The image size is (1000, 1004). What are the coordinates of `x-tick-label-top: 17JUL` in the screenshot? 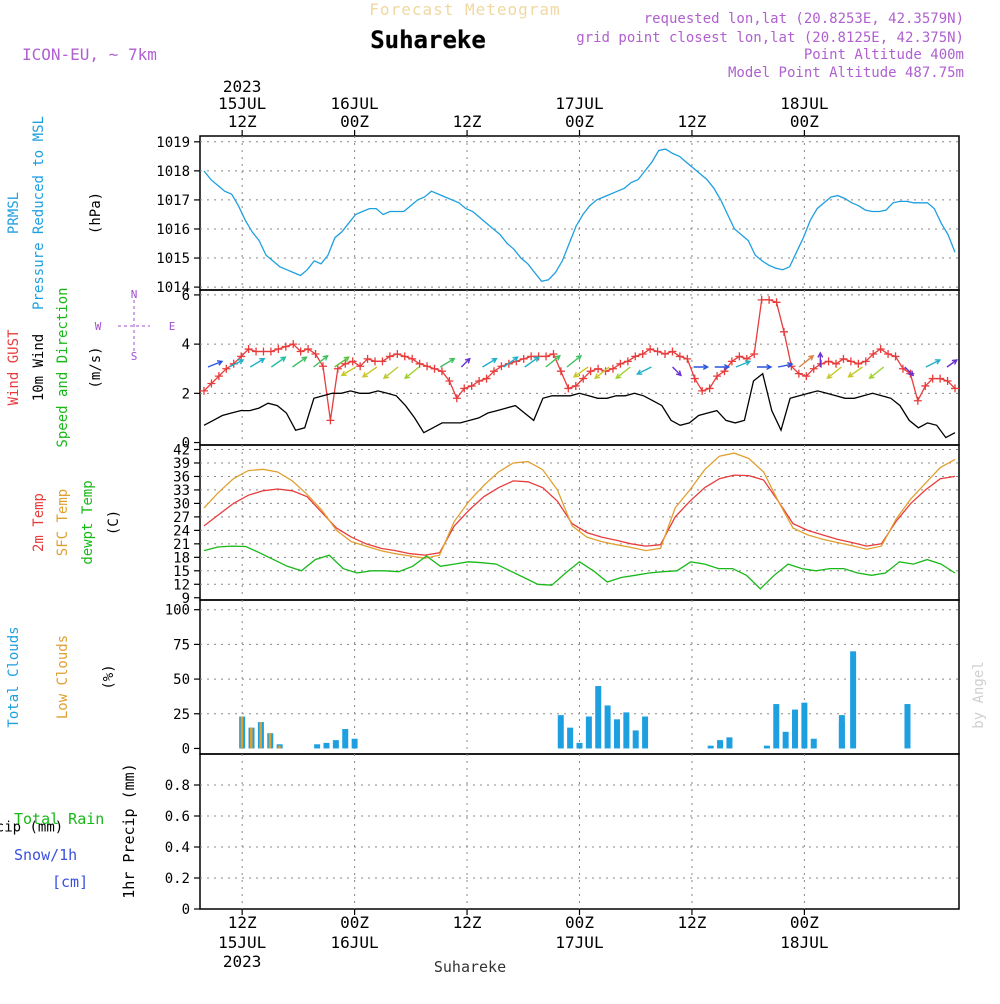 It's located at (579, 103).